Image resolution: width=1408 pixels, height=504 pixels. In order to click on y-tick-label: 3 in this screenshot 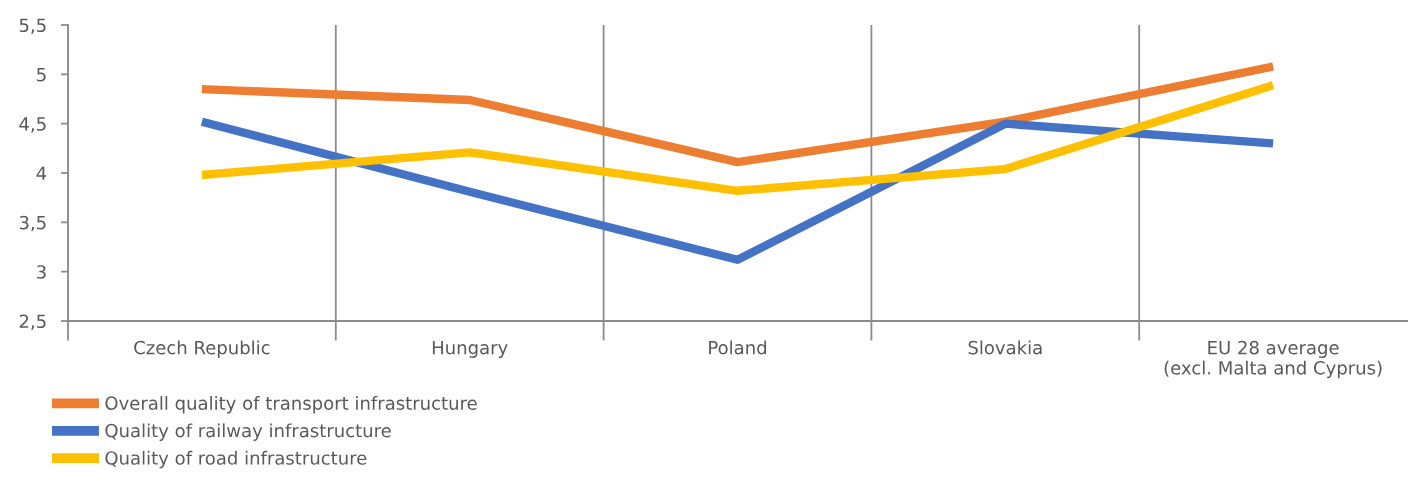, I will do `click(41, 272)`.